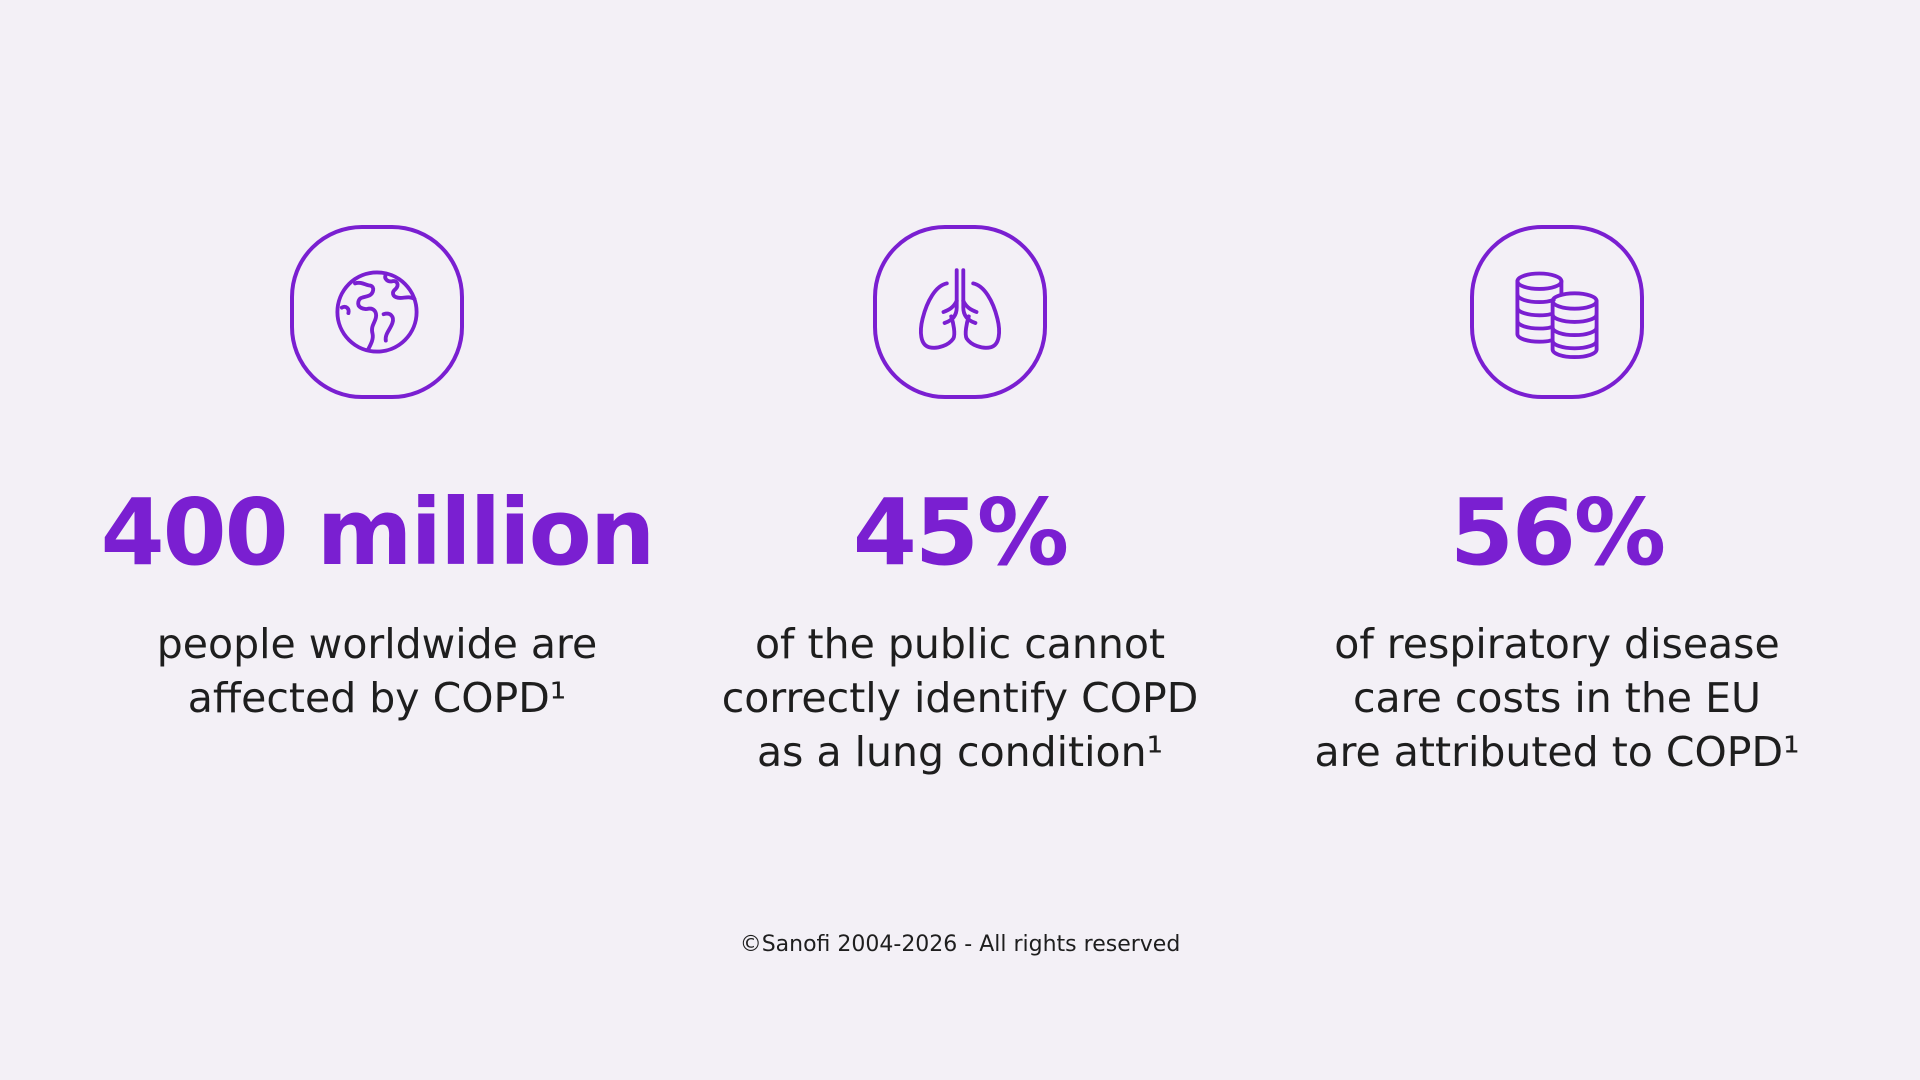 This screenshot has height=1080, width=1920. I want to click on stat-description: people worldwide are affected by COPD¹, so click(377, 671).